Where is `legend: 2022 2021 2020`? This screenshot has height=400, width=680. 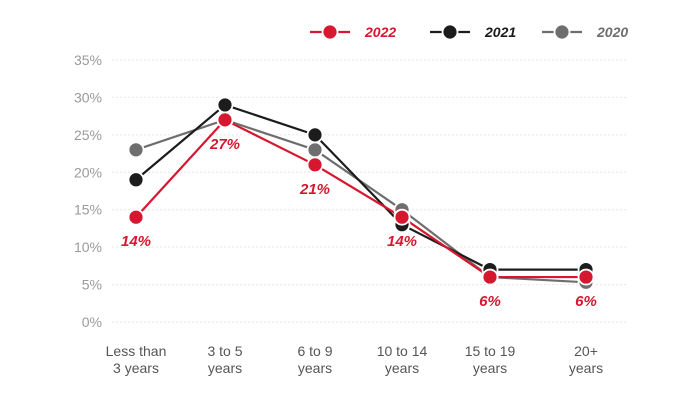 legend: 2022 2021 2020 is located at coordinates (469, 32).